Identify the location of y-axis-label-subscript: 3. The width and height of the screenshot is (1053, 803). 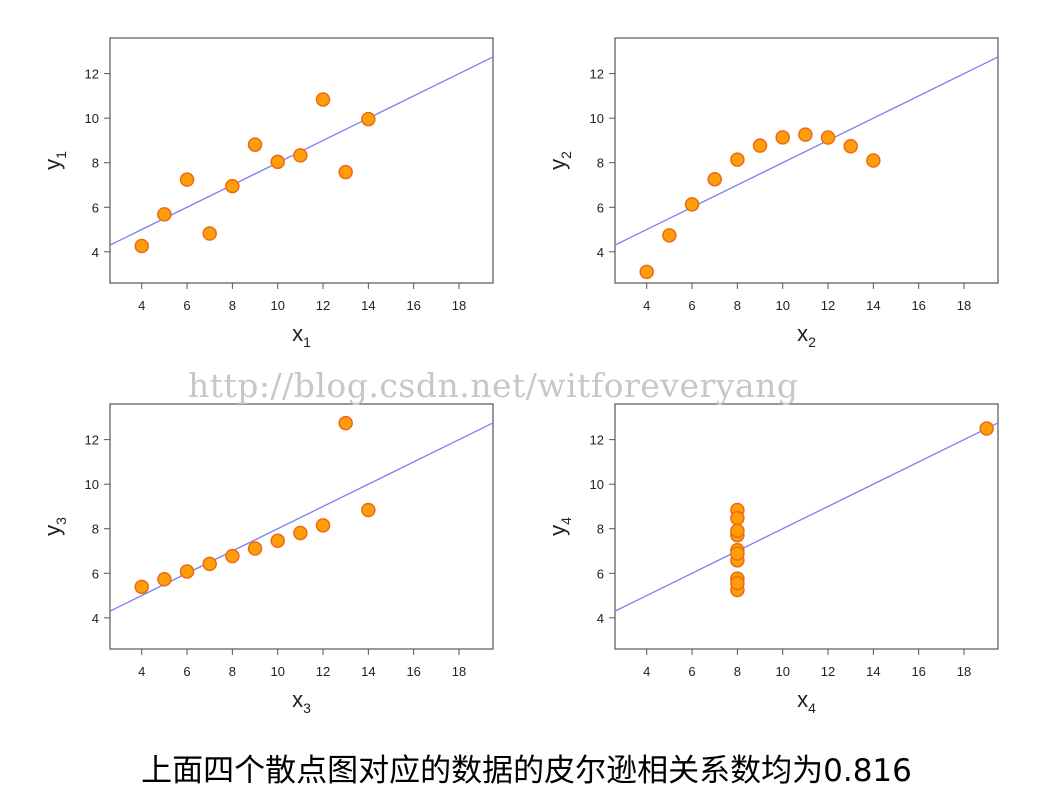
(61, 521).